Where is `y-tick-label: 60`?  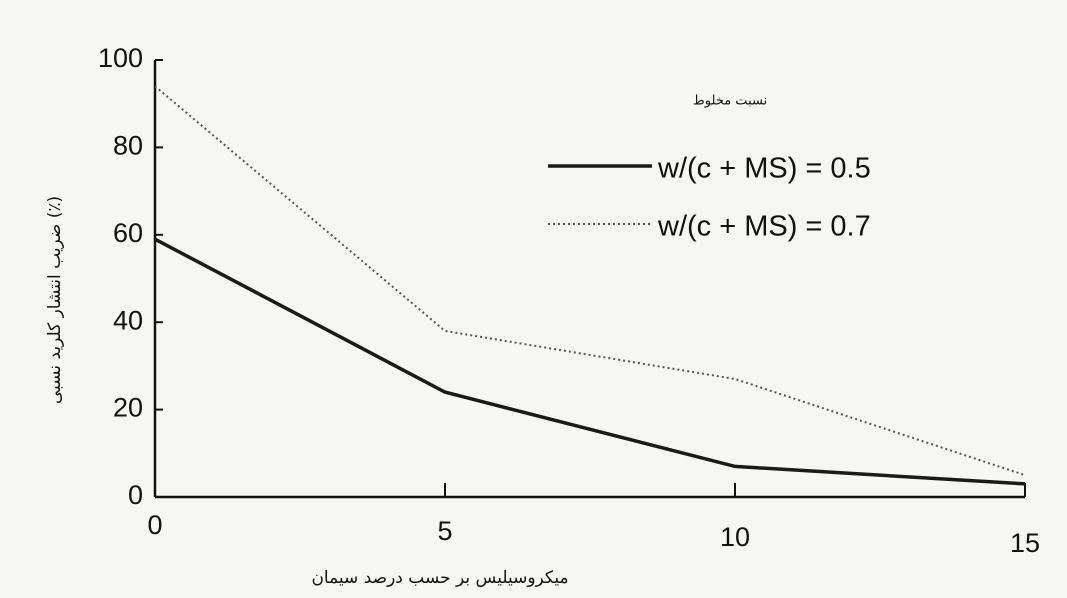 y-tick-label: 60 is located at coordinates (128, 233).